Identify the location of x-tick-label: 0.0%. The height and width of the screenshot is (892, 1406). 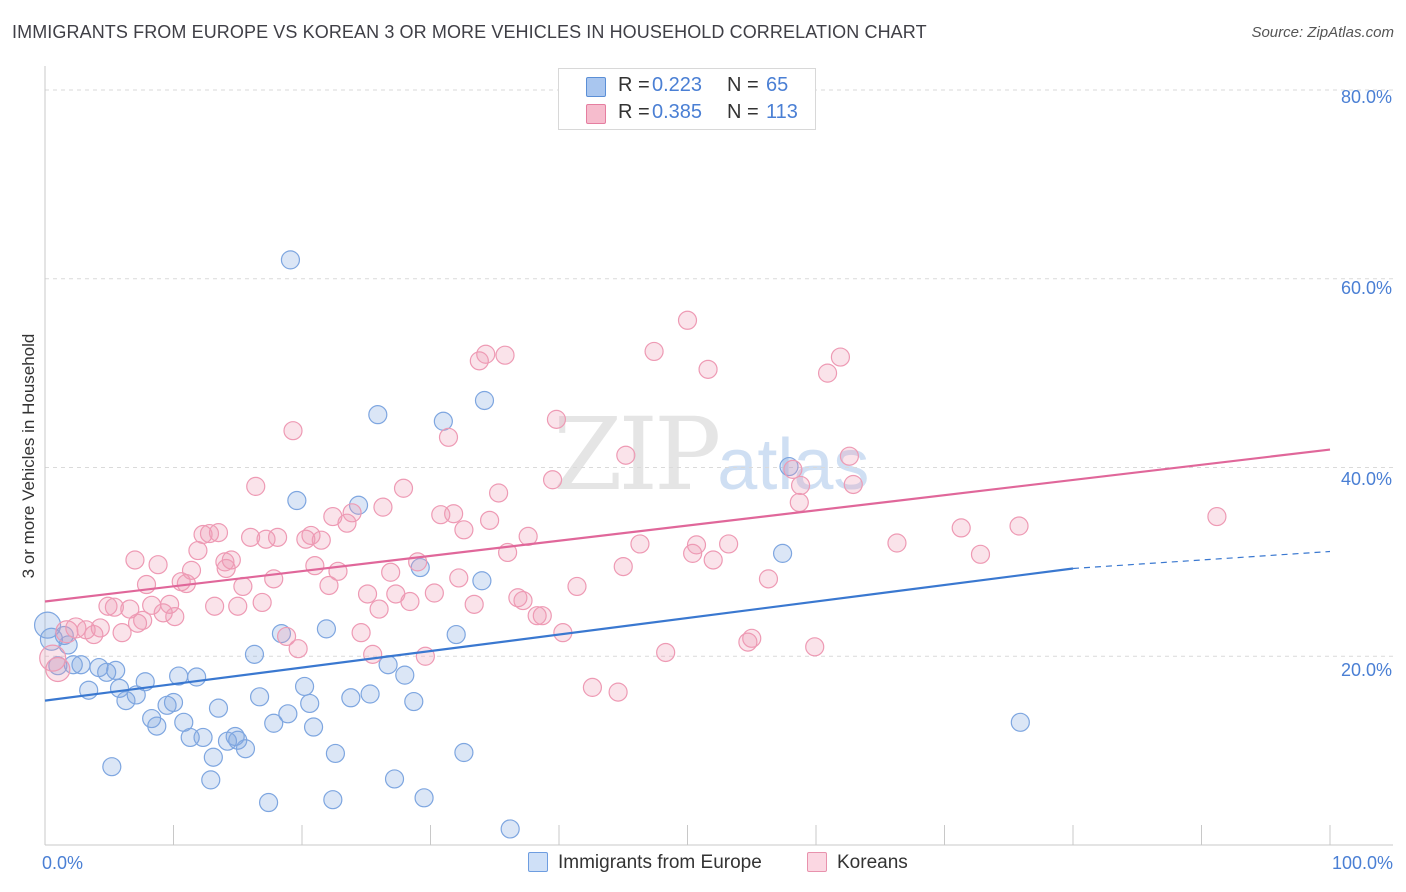
(63, 863).